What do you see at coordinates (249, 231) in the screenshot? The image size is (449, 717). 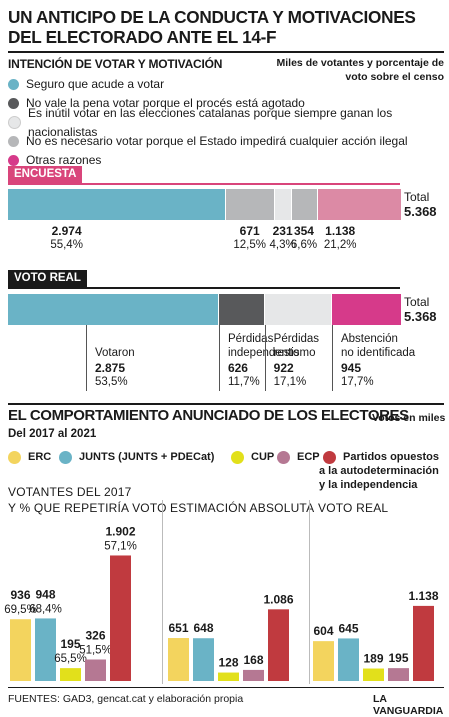 I see `segment-value: 671` at bounding box center [249, 231].